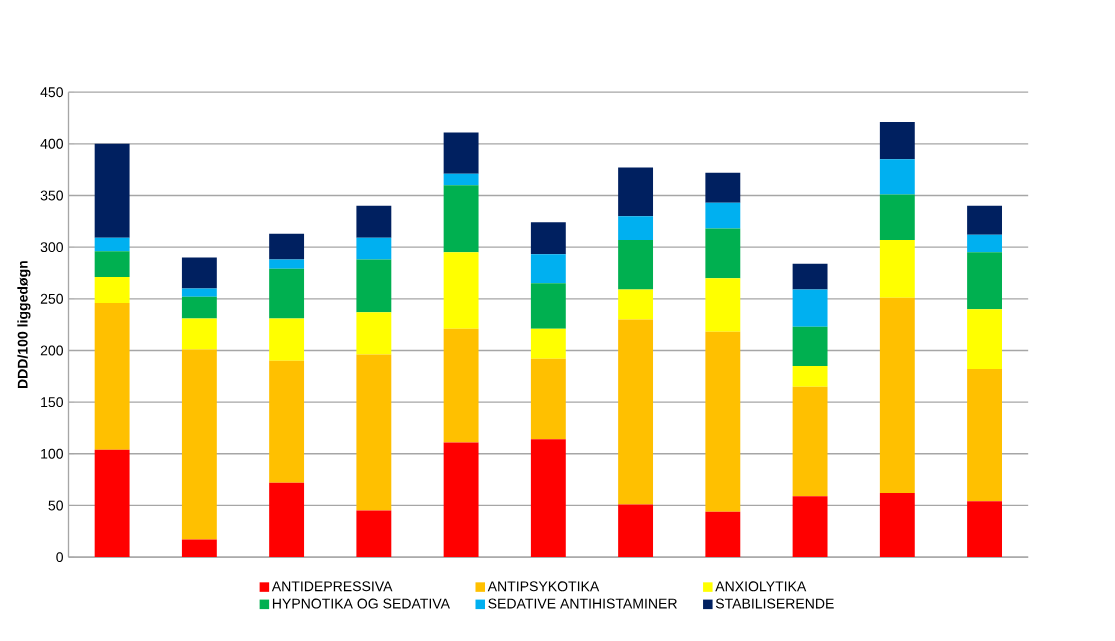 This screenshot has width=1115, height=641. Describe the element at coordinates (51, 92) in the screenshot. I see `y-tick-label: 450` at that location.